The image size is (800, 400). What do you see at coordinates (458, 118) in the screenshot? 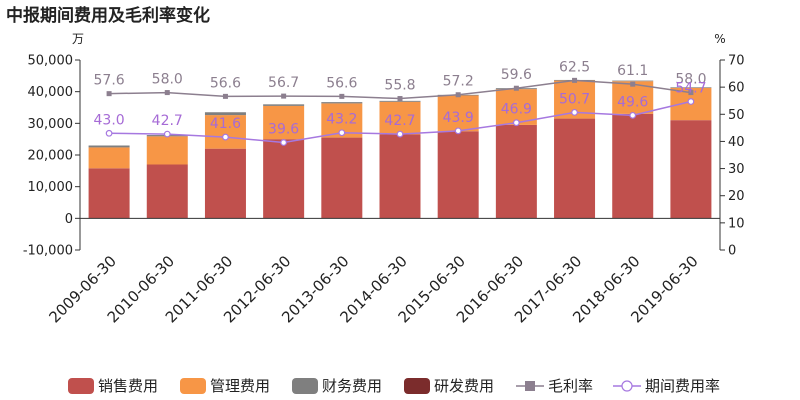
I see `data-label: 43.9` at bounding box center [458, 118].